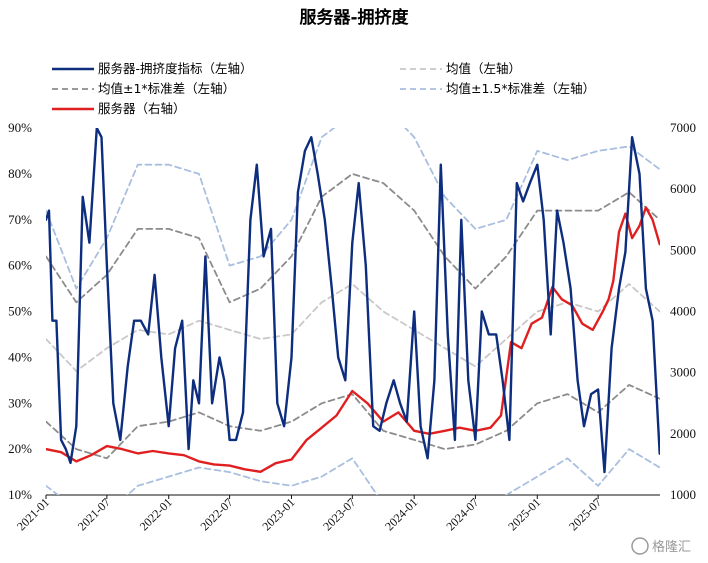  I want to click on watermark: 格隆汇, so click(661, 546).